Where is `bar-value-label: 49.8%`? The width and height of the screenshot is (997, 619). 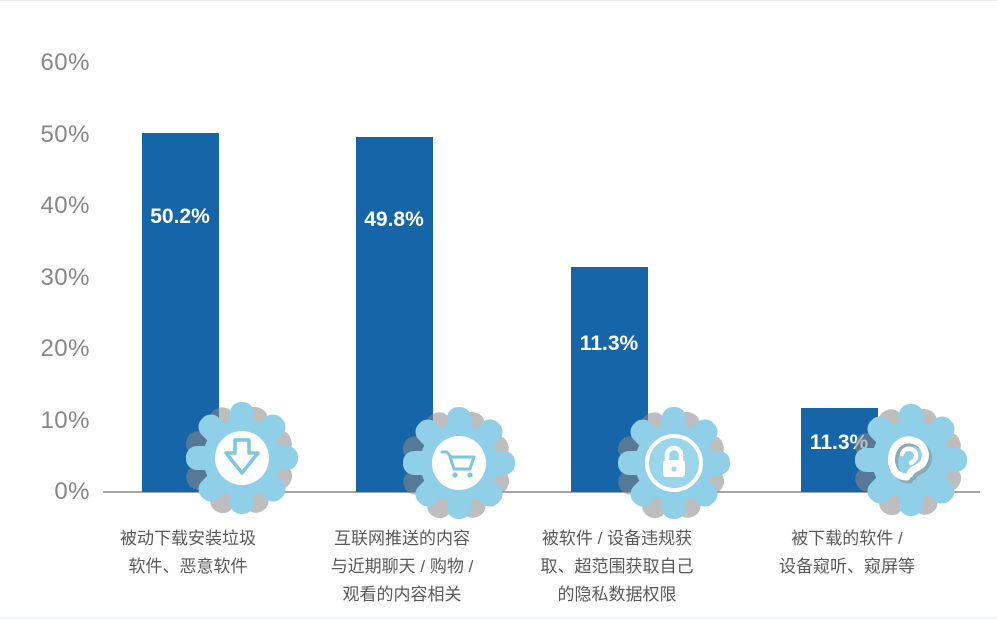 bar-value-label: 49.8% is located at coordinates (394, 219).